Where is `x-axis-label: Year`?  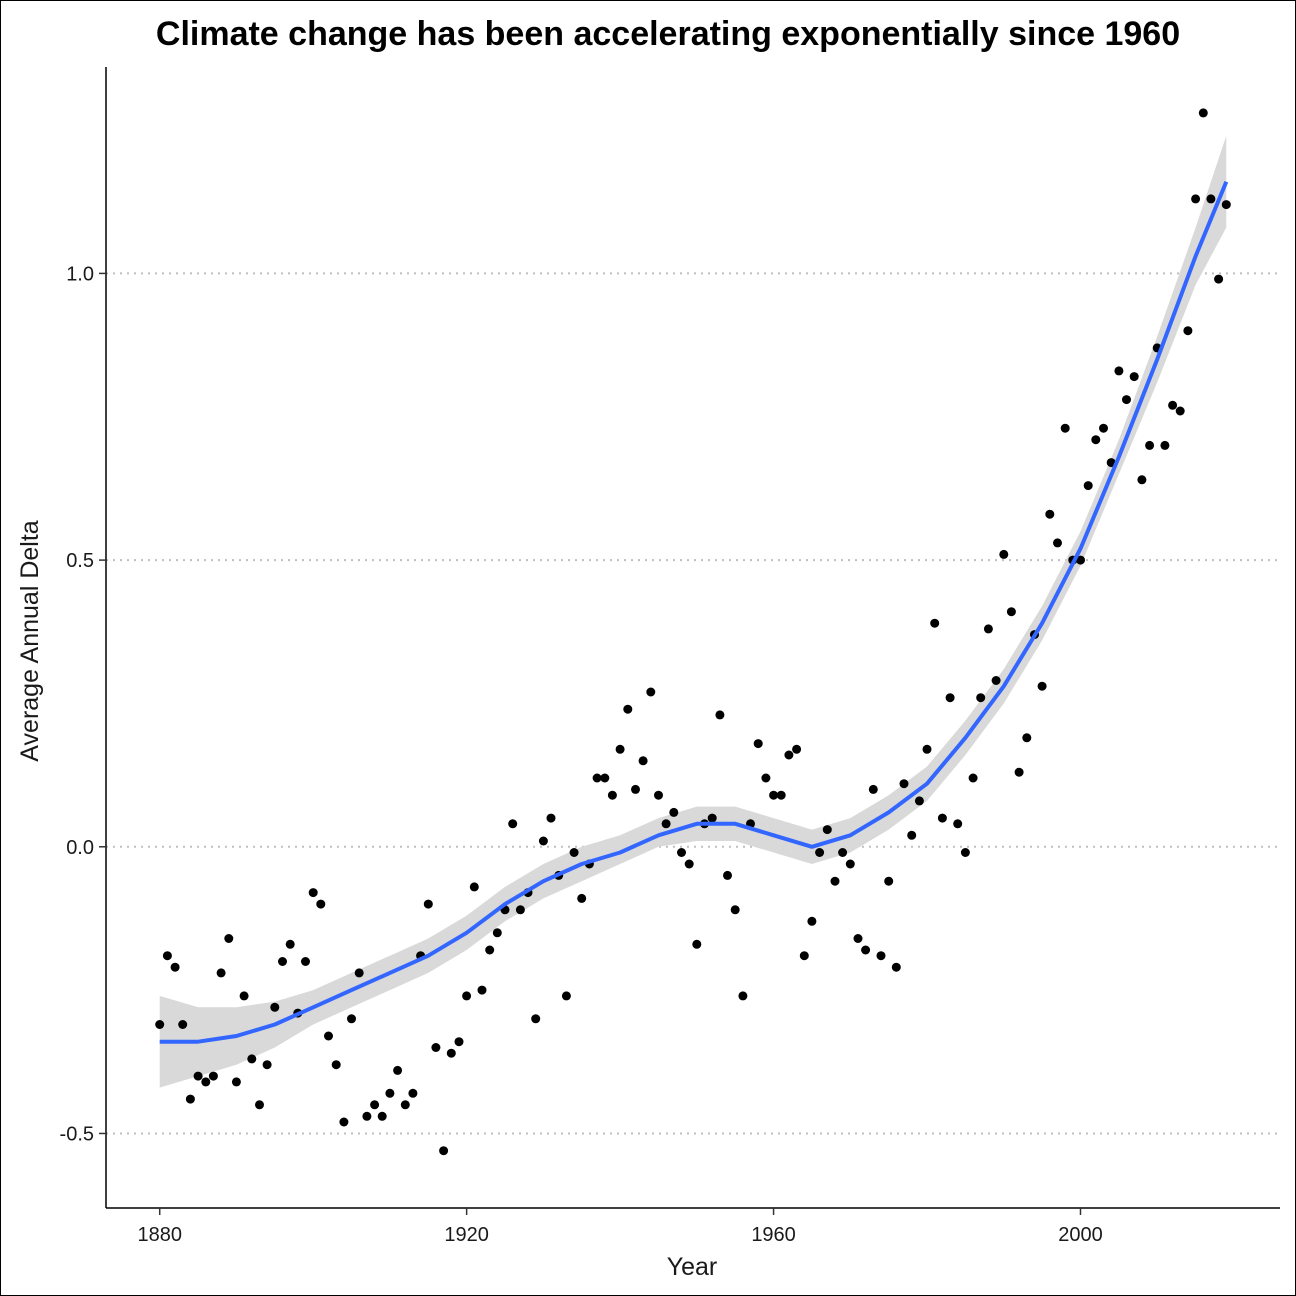
x-axis-label: Year is located at coordinates (692, 1267).